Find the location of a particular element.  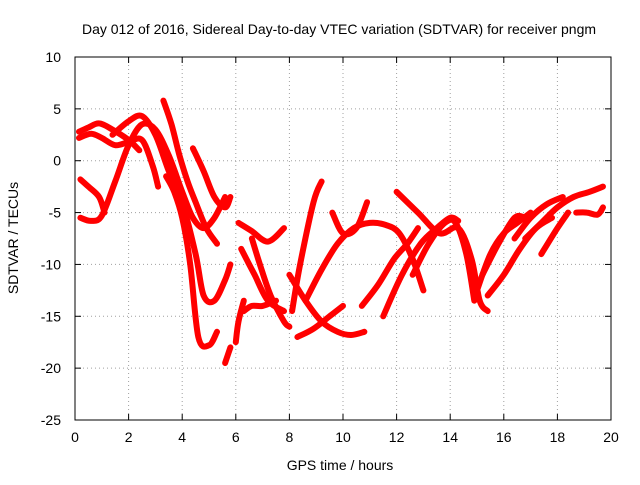

x-tick-label: 0 is located at coordinates (75, 437).